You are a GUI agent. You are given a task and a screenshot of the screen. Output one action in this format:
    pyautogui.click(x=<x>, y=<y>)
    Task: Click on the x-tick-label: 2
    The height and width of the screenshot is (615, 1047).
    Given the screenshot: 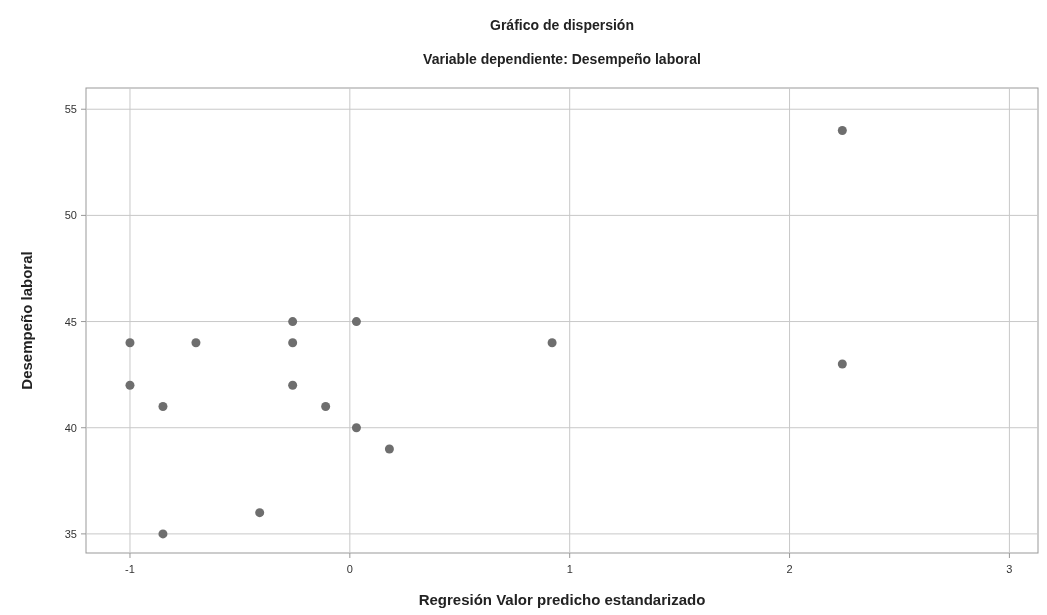 What is the action you would take?
    pyautogui.click(x=789, y=569)
    